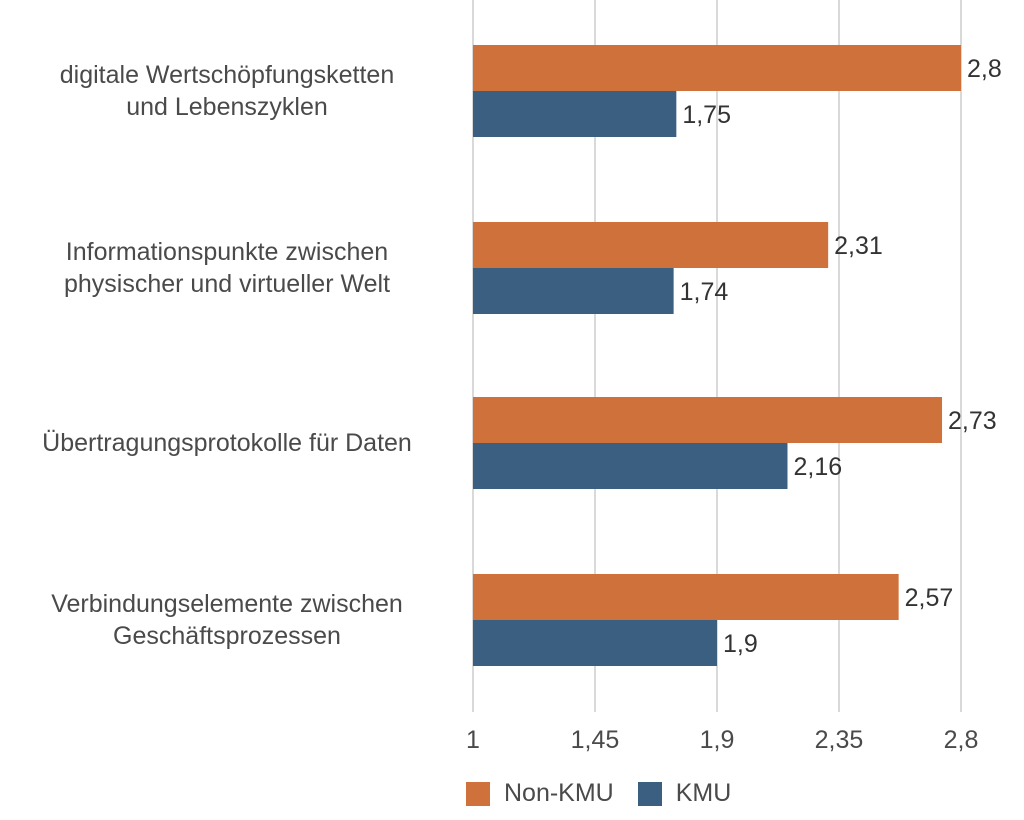  I want to click on data-label: 2,31, so click(858, 246).